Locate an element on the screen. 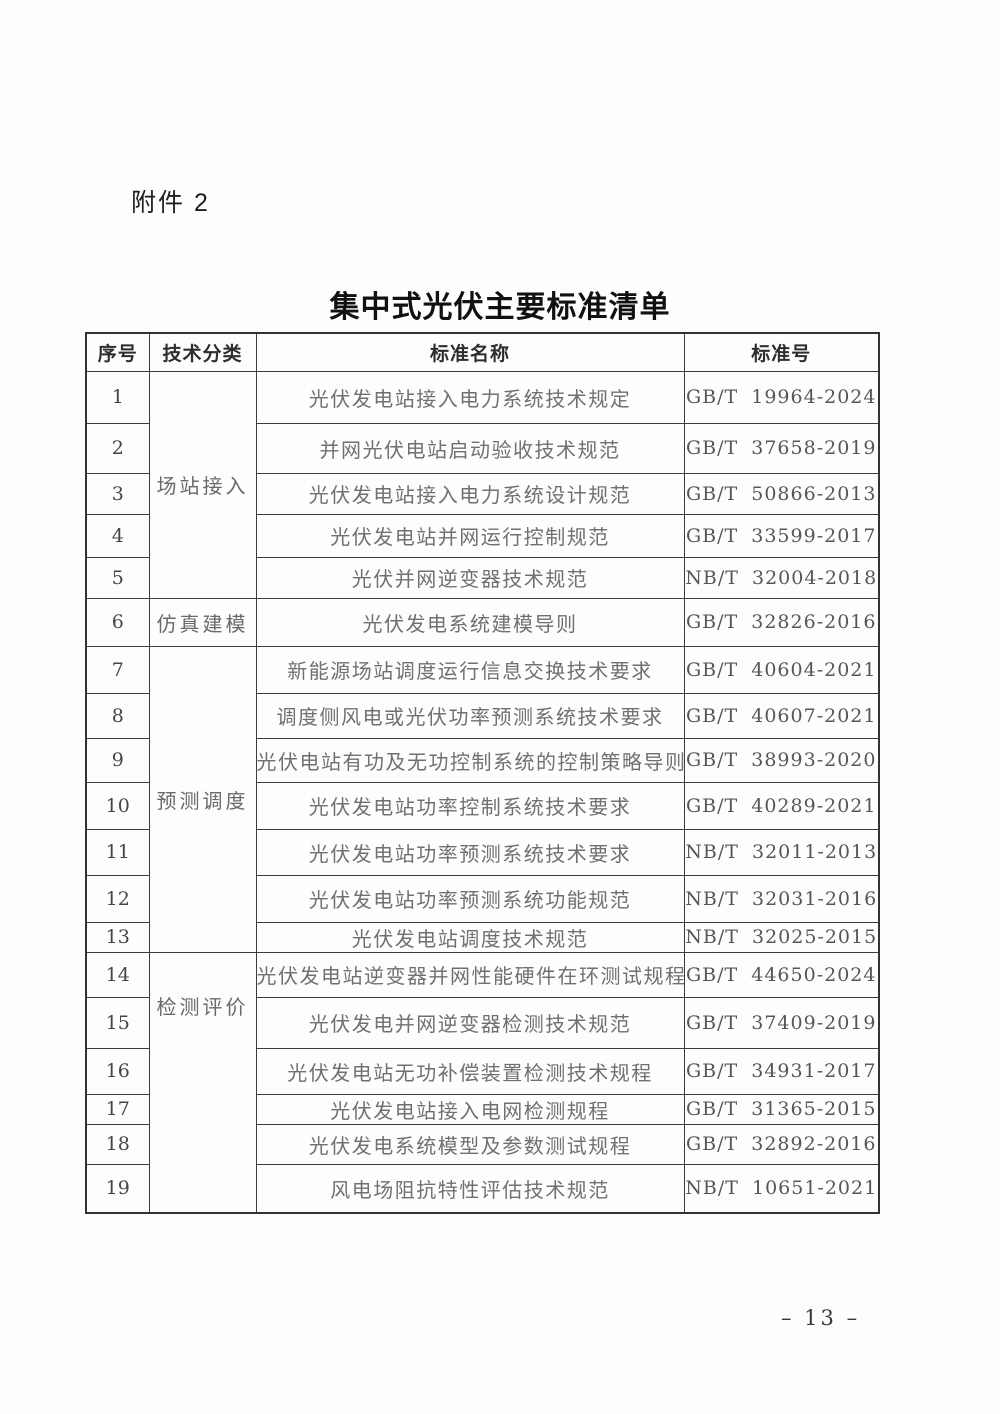  table-row: 13 光伏发电站调度技术规范 NB/T 32025-2015 is located at coordinates (482, 937).